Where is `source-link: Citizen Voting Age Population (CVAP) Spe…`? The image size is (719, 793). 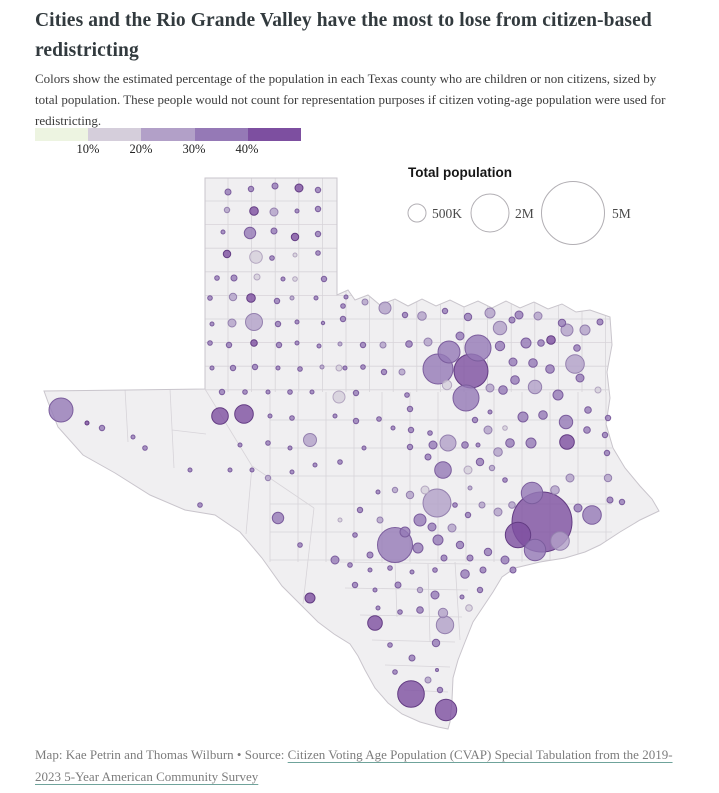
source-link: Citizen Voting Age Population (CVAP) Spe… is located at coordinates (354, 766).